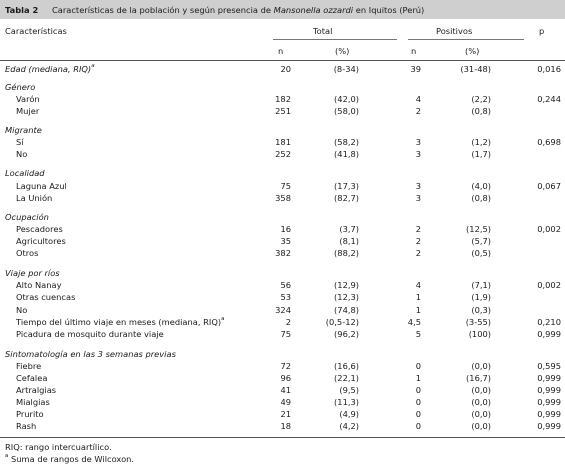 This screenshot has width=565, height=467. What do you see at coordinates (283, 253) in the screenshot?
I see `total-n: 382` at bounding box center [283, 253].